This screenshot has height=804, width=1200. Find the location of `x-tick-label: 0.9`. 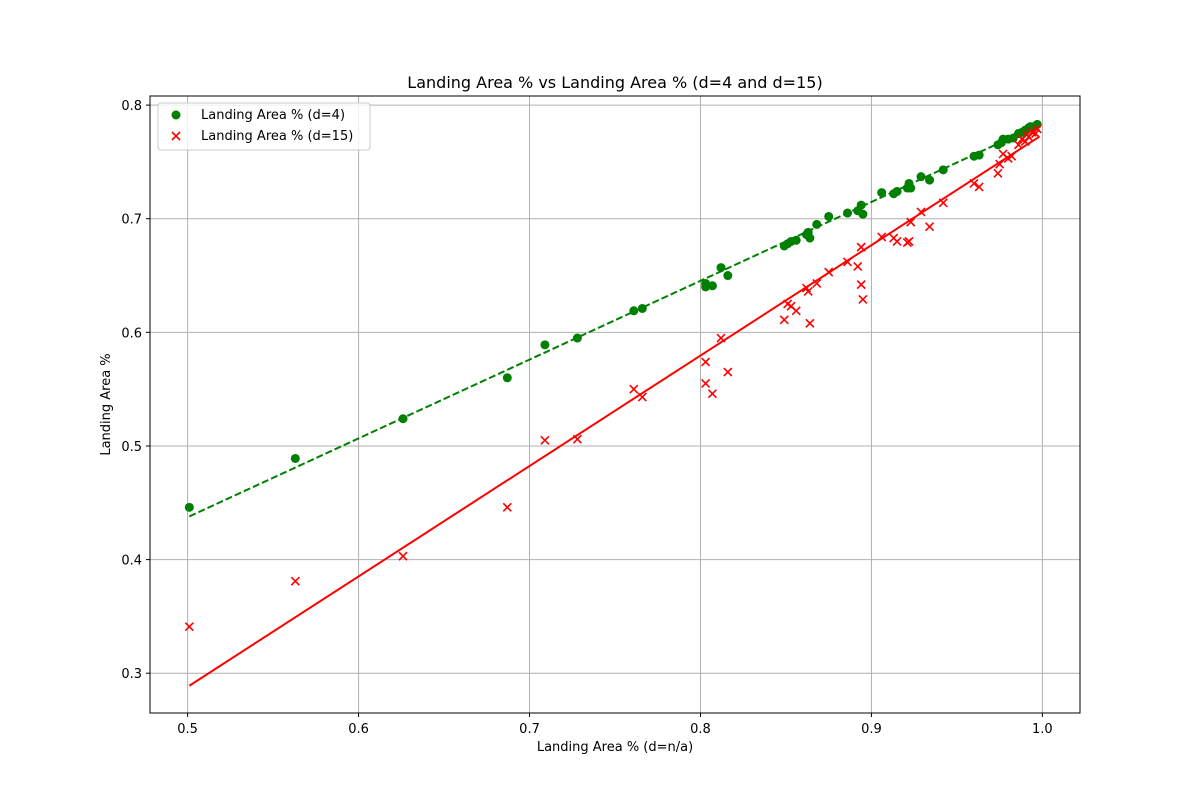

x-tick-label: 0.9 is located at coordinates (871, 729).